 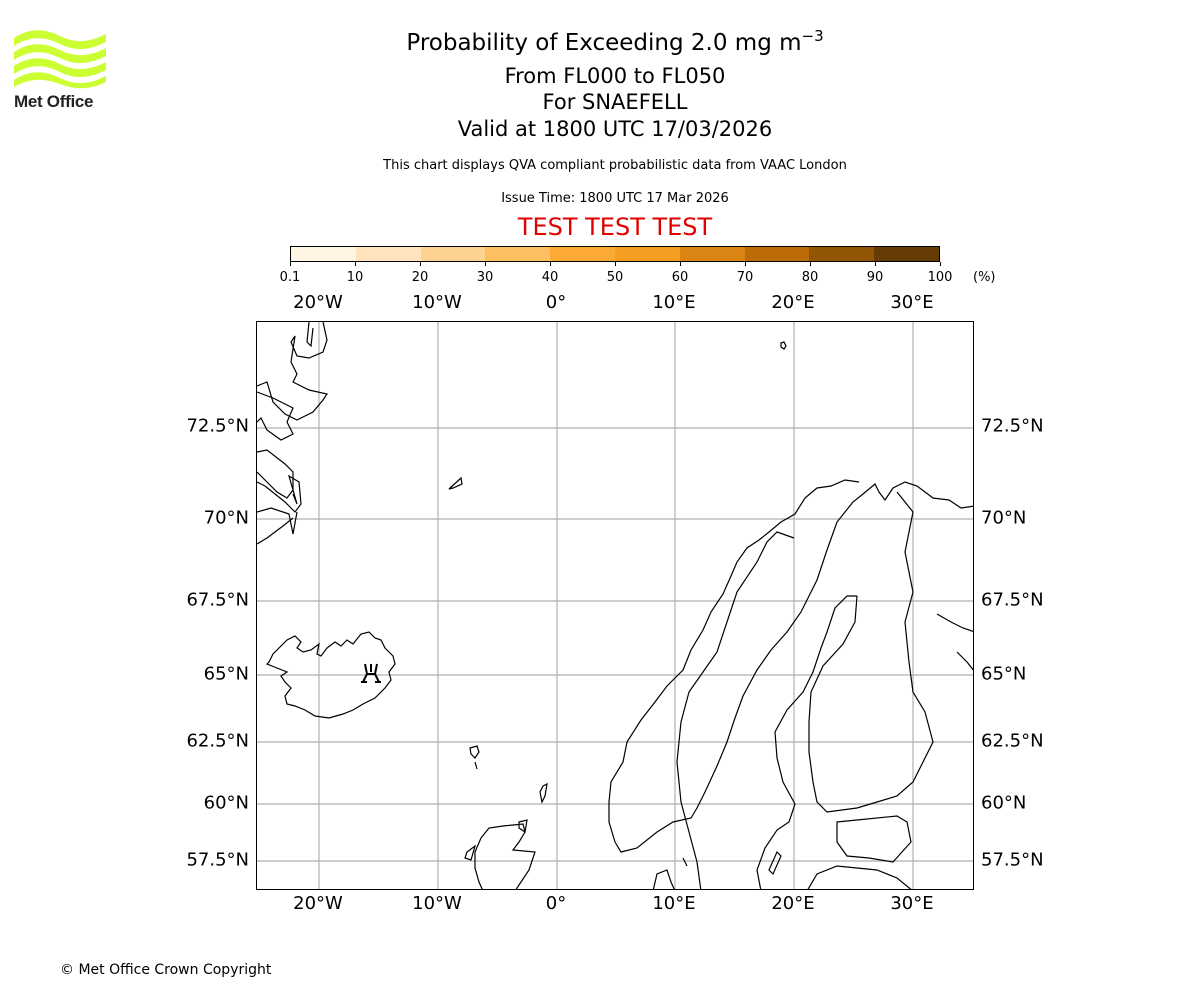 I want to click on longitude-label-top: 10°E, so click(x=674, y=302).